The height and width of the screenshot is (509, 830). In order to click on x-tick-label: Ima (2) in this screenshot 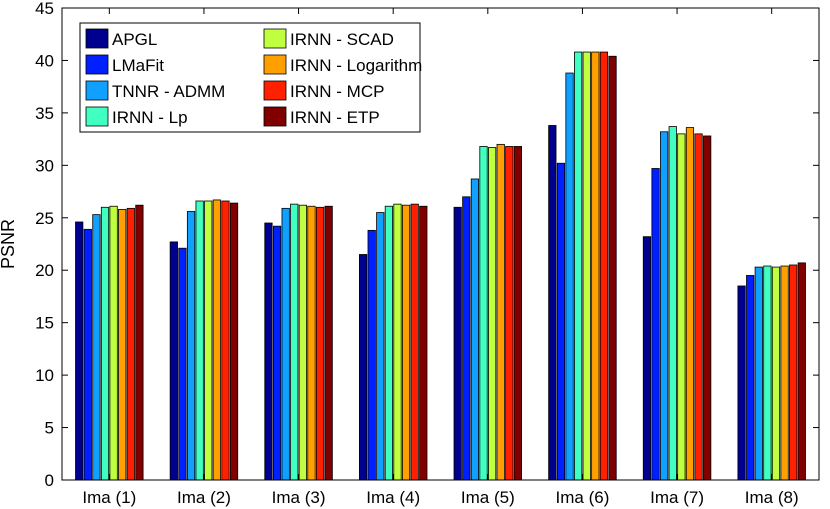, I will do `click(204, 497)`.